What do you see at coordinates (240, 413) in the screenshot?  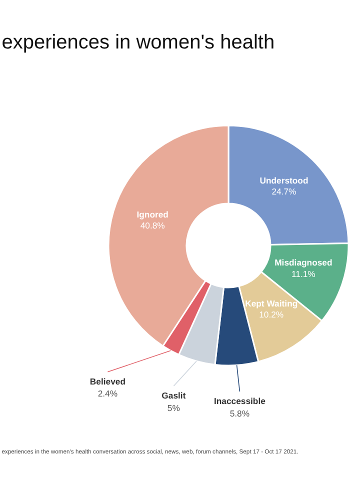 I see `data-label: 5.8%` at bounding box center [240, 413].